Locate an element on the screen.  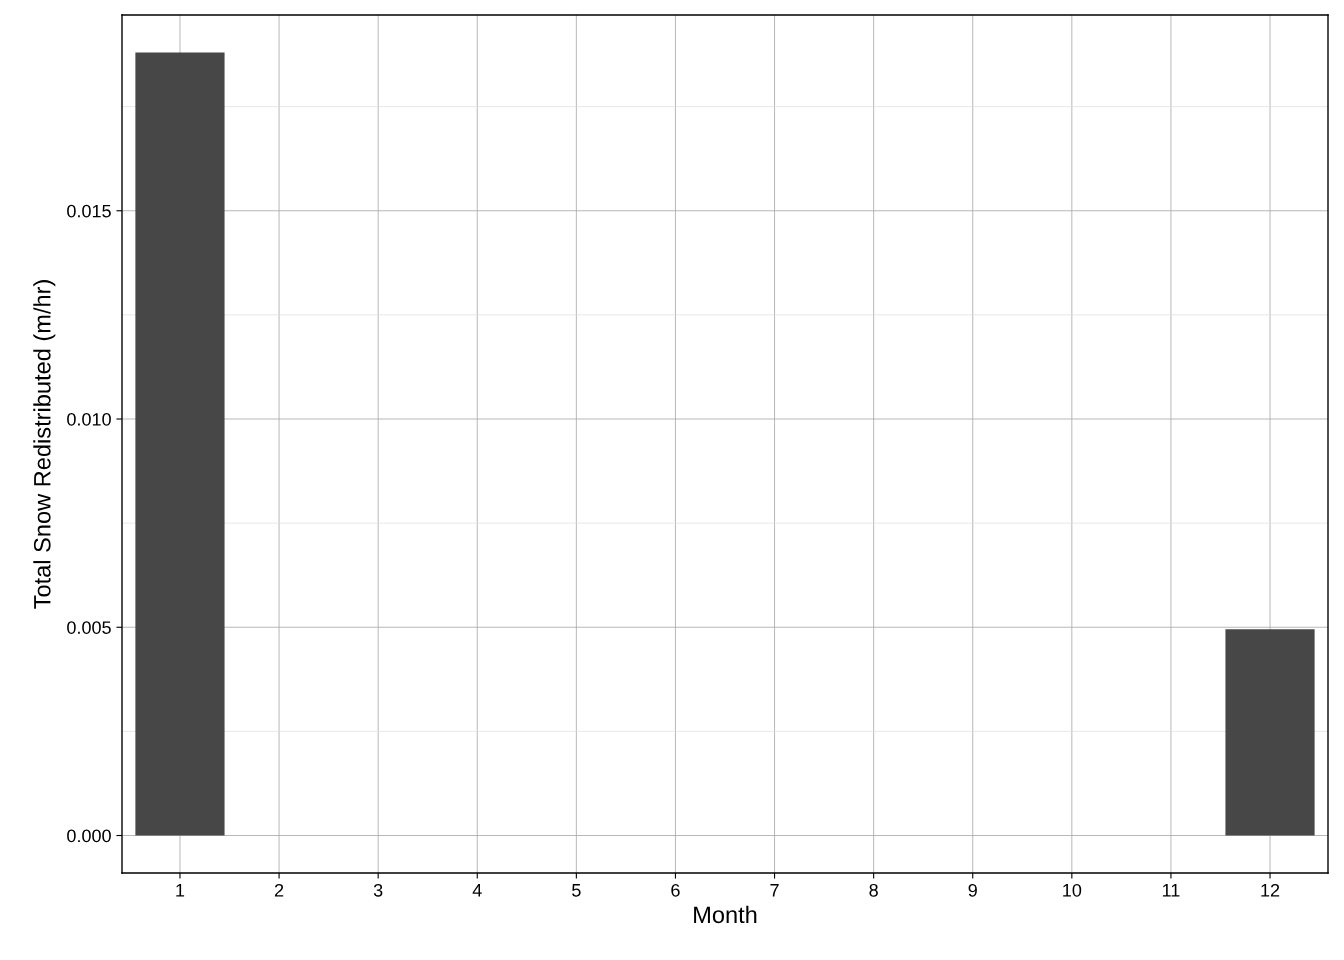
x-tick-label: 10 is located at coordinates (1072, 890).